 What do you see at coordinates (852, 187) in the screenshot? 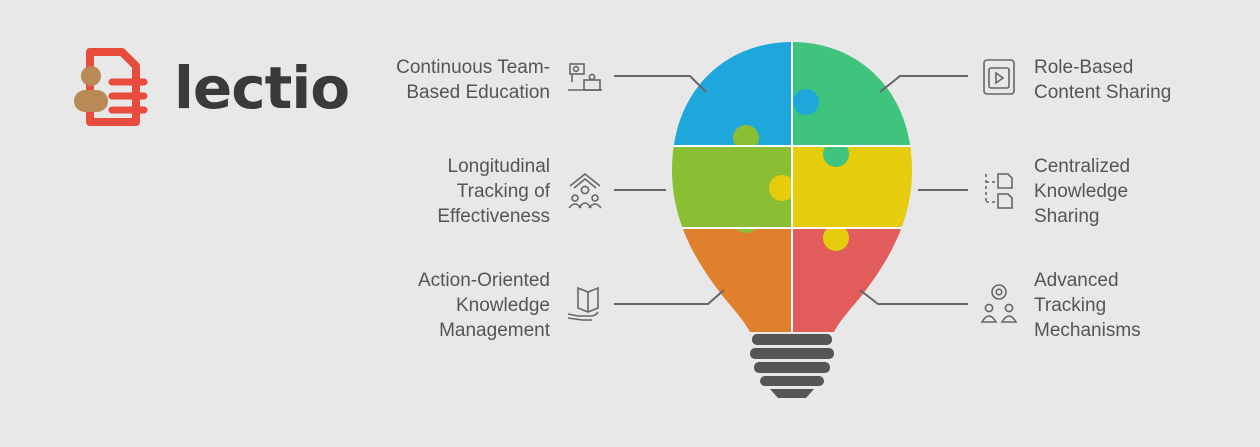
I see `puzzle-piece-middle-right` at bounding box center [852, 187].